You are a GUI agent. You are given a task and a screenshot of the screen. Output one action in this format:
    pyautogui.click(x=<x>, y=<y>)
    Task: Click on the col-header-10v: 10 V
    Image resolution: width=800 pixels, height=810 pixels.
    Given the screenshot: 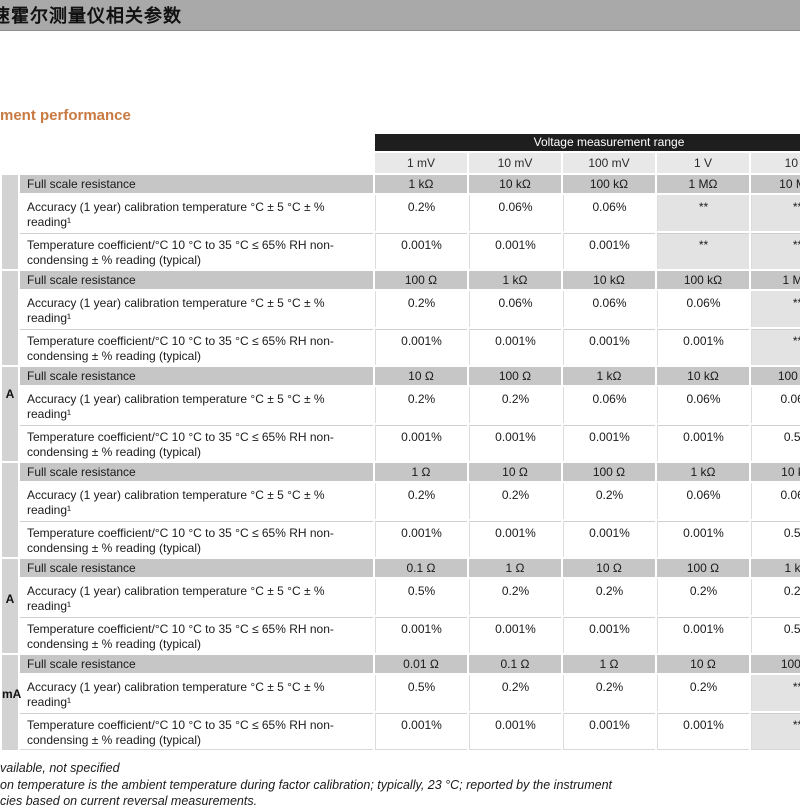 What is the action you would take?
    pyautogui.click(x=775, y=163)
    